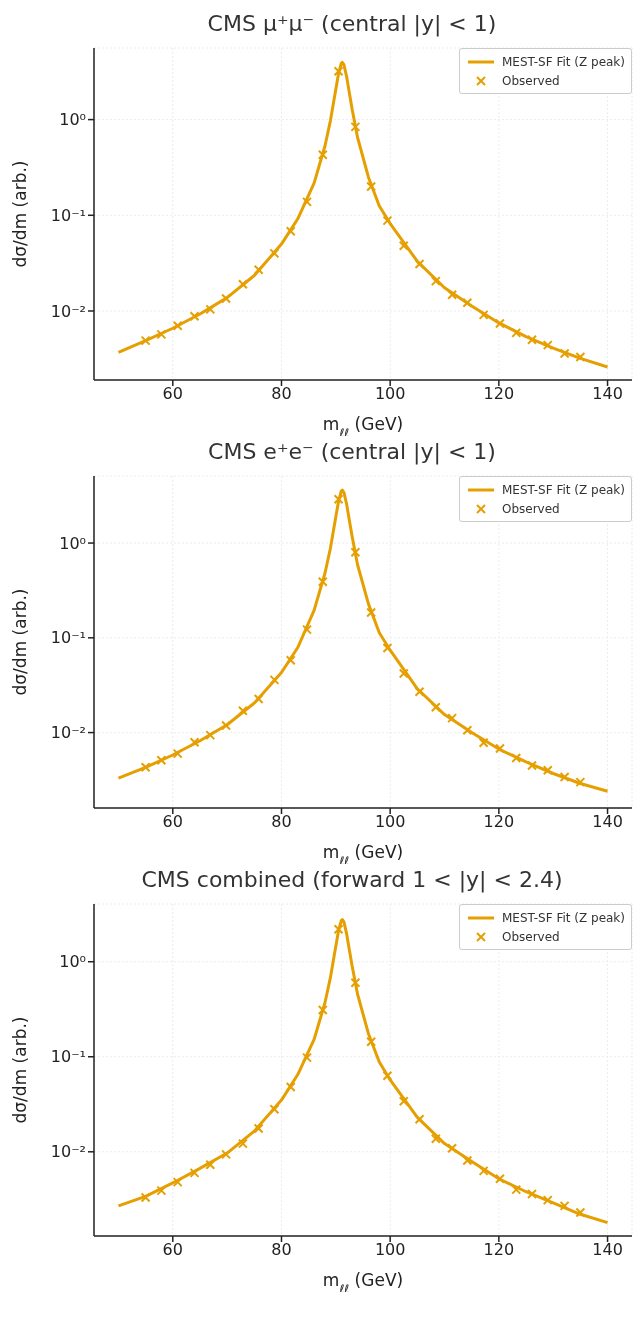 Image resolution: width=644 pixels, height=1324 pixels. What do you see at coordinates (352, 24) in the screenshot?
I see `chart-title: CMS μ⁺μ⁻ (central |y| < 1)` at bounding box center [352, 24].